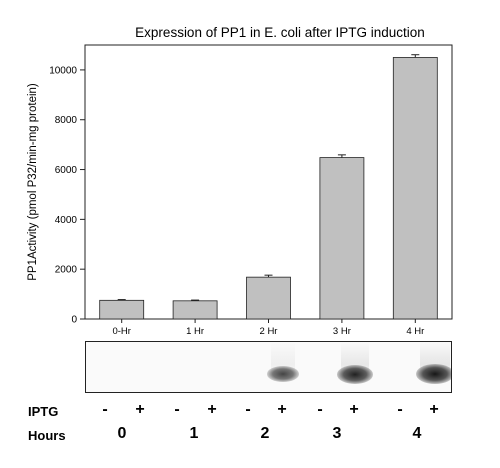 This screenshot has width=500, height=468. I want to click on y-tick-label-4: 8000, so click(66, 120).